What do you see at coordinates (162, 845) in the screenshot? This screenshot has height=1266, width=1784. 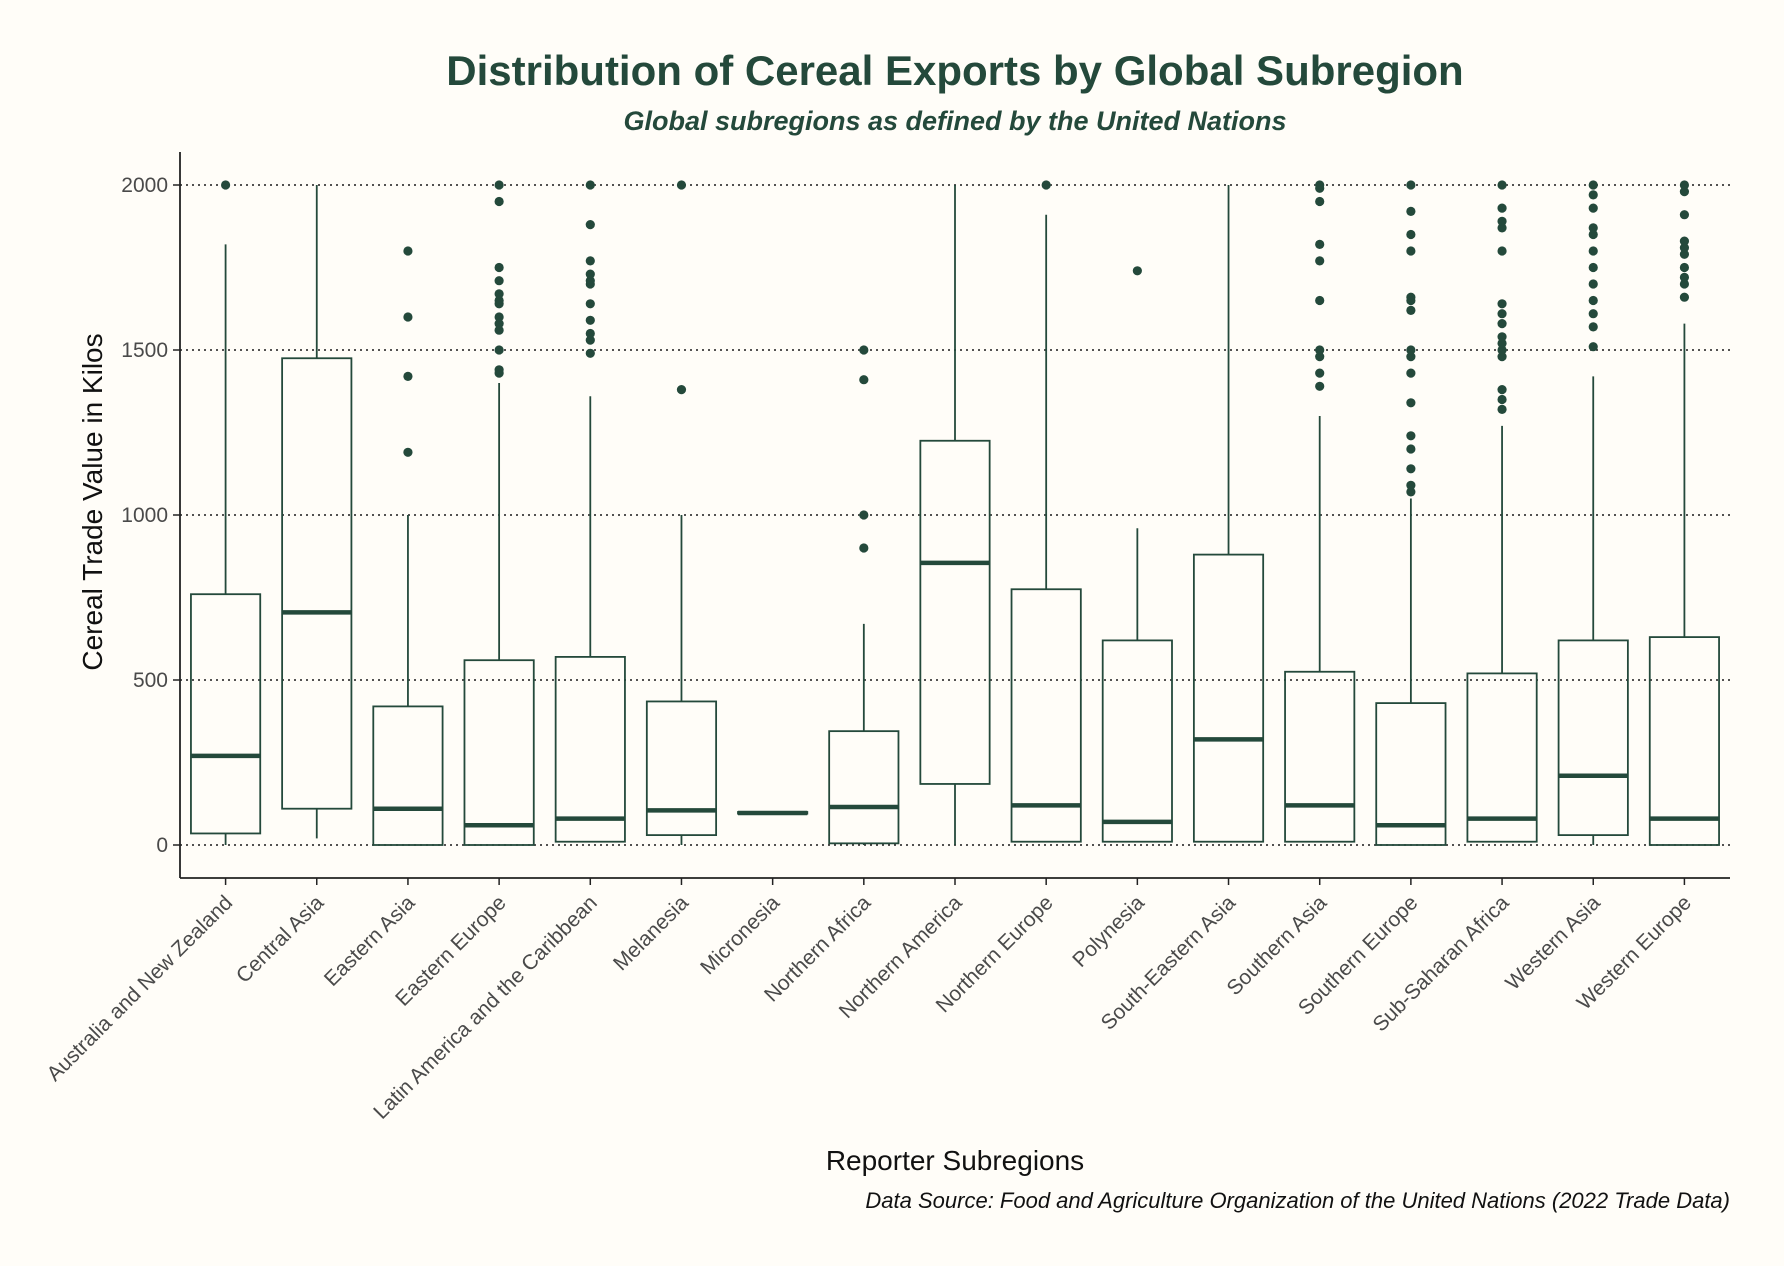 I see `y-tick-label: 0` at bounding box center [162, 845].